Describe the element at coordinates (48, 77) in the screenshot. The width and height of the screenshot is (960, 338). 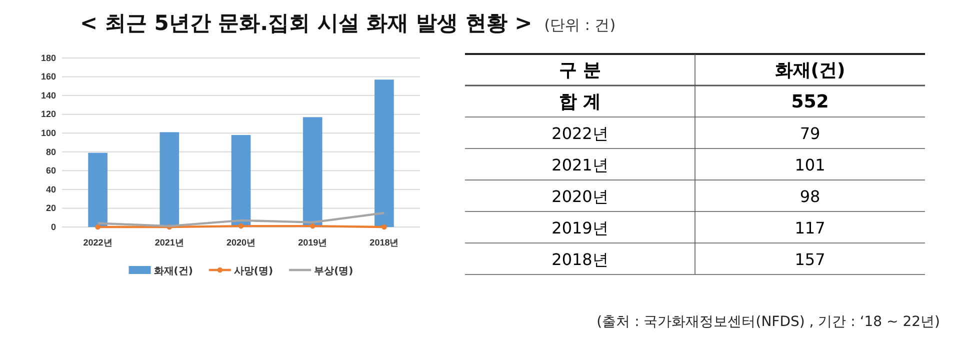
I see `y-tick-label: 160` at that location.